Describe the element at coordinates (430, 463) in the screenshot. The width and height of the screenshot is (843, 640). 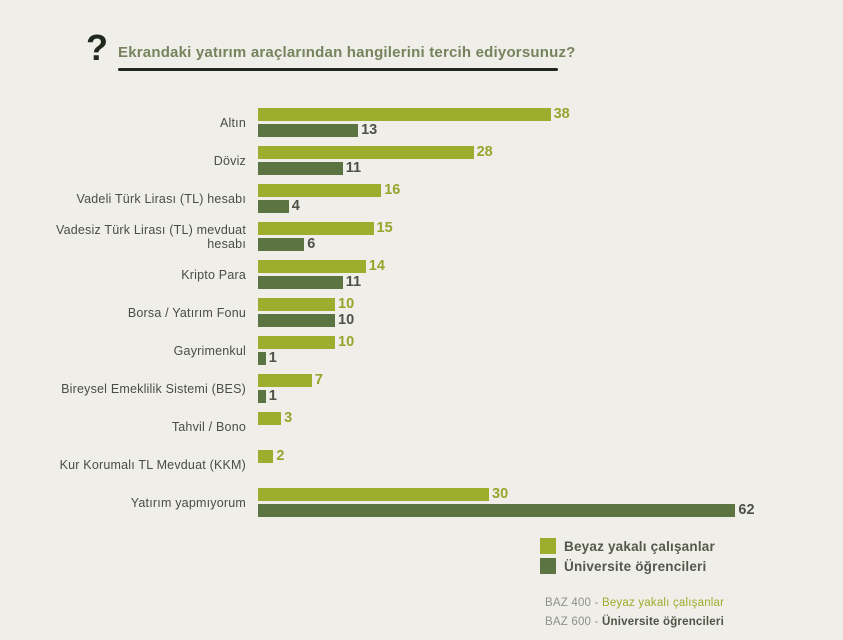
I see `chart-row: Kur Korumalı TL Mevduat (KKM) 2` at that location.